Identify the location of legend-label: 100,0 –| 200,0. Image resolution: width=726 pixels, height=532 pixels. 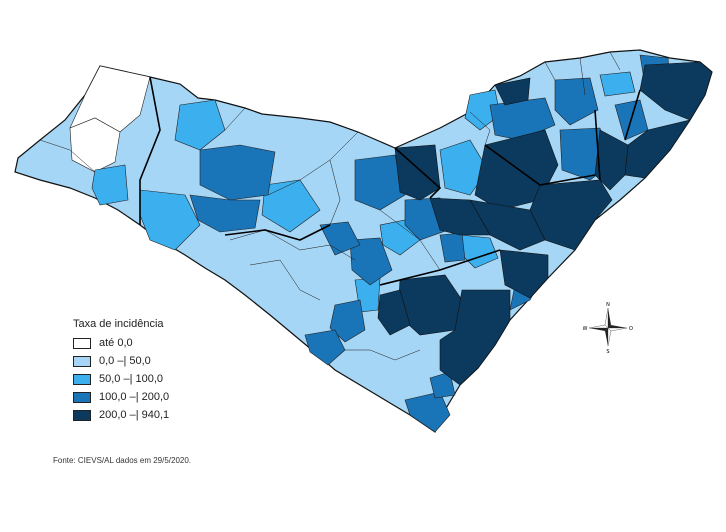
(134, 397).